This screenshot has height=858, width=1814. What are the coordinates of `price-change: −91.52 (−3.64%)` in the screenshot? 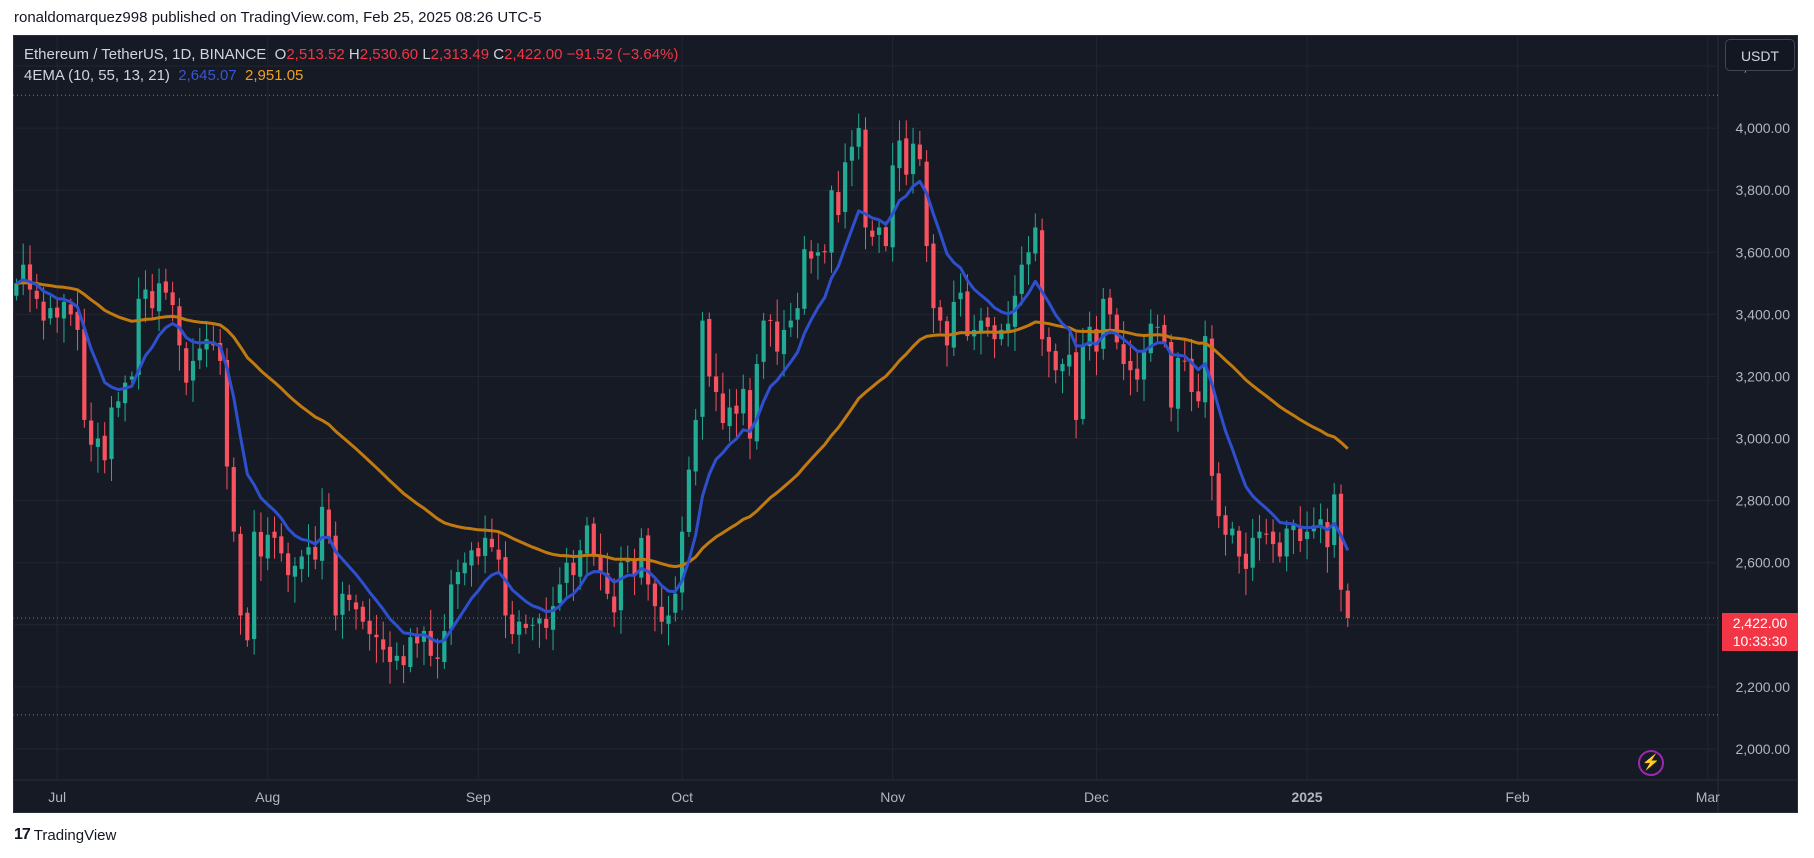 It's located at (622, 54).